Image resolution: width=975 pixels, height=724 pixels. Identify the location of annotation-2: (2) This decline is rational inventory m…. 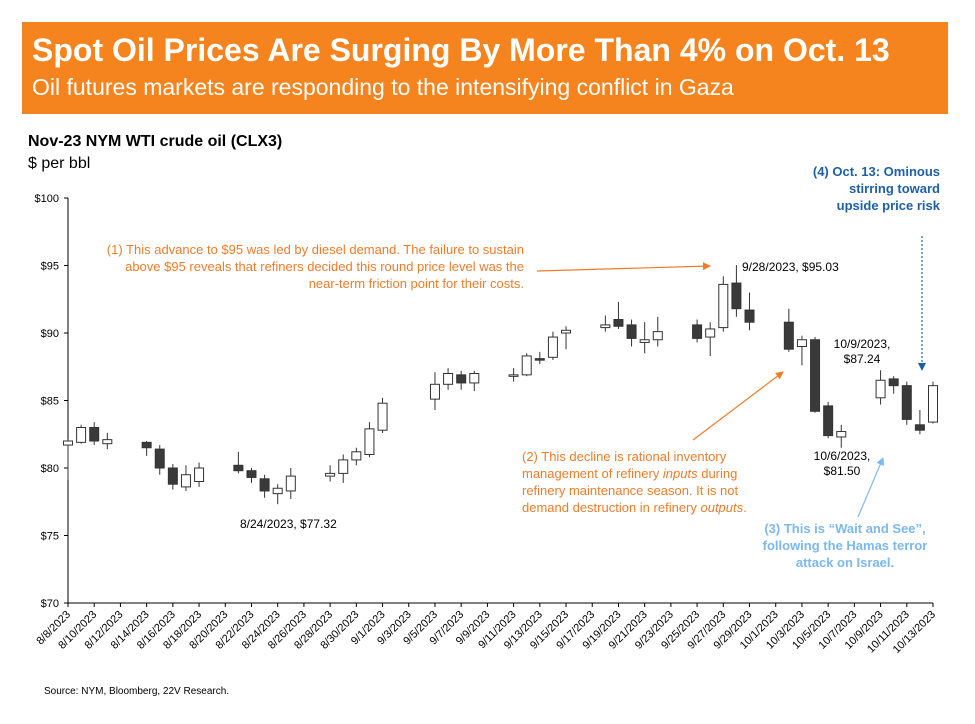
(644, 482).